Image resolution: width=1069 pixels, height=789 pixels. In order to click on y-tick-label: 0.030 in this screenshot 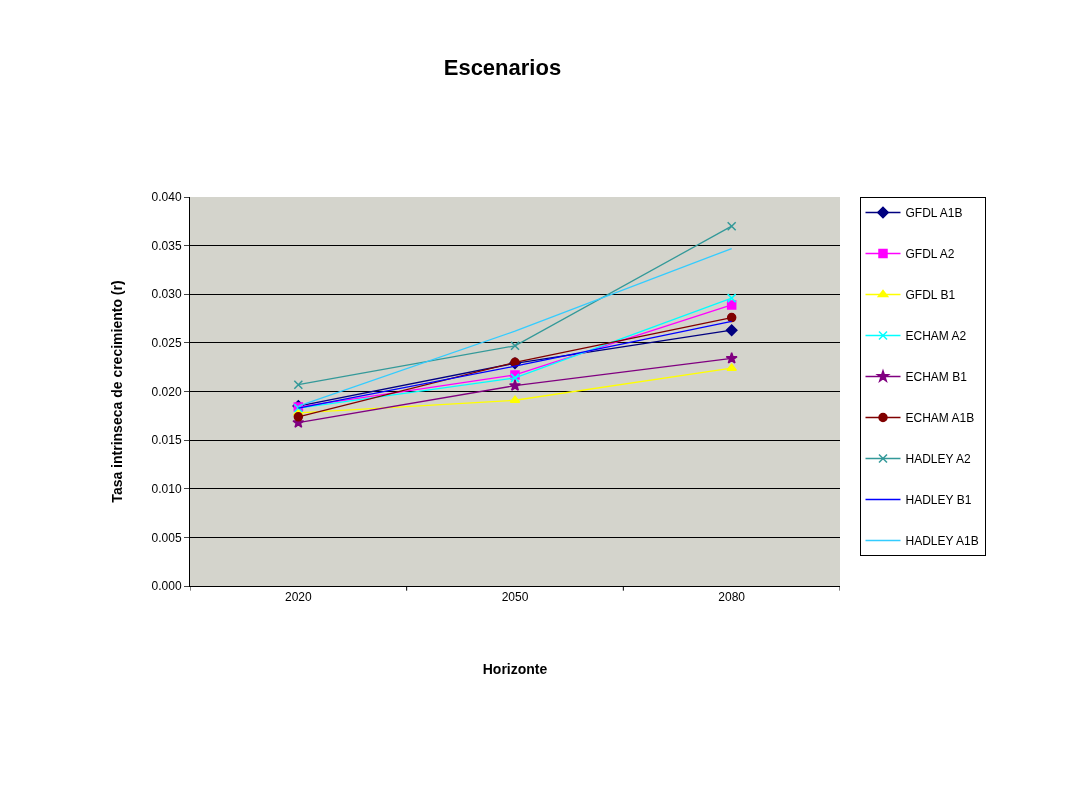, I will do `click(166, 294)`.